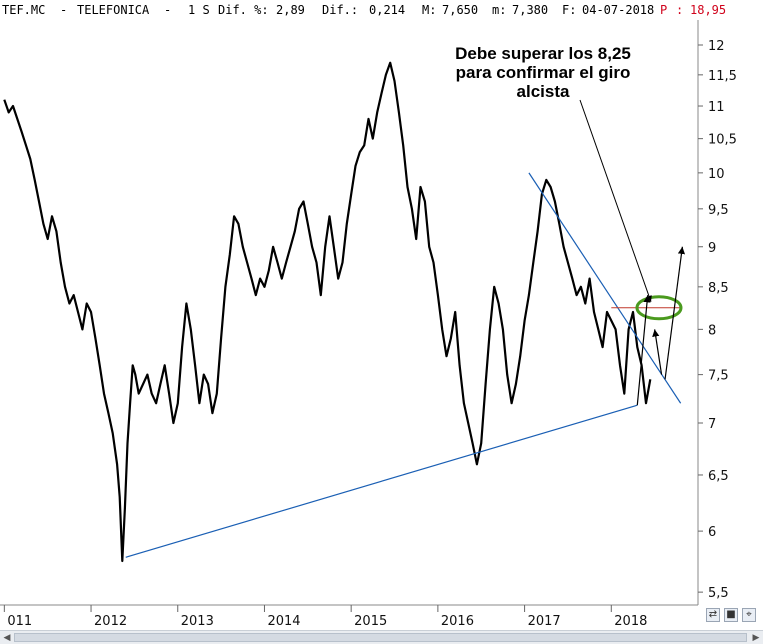 The image size is (763, 644). What do you see at coordinates (370, 621) in the screenshot?
I see `x-tick-label: 2015` at bounding box center [370, 621].